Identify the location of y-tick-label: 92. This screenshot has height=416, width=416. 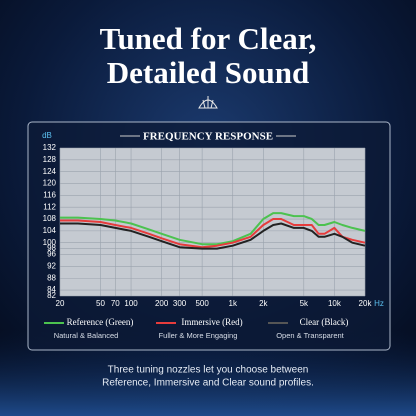
(51, 266).